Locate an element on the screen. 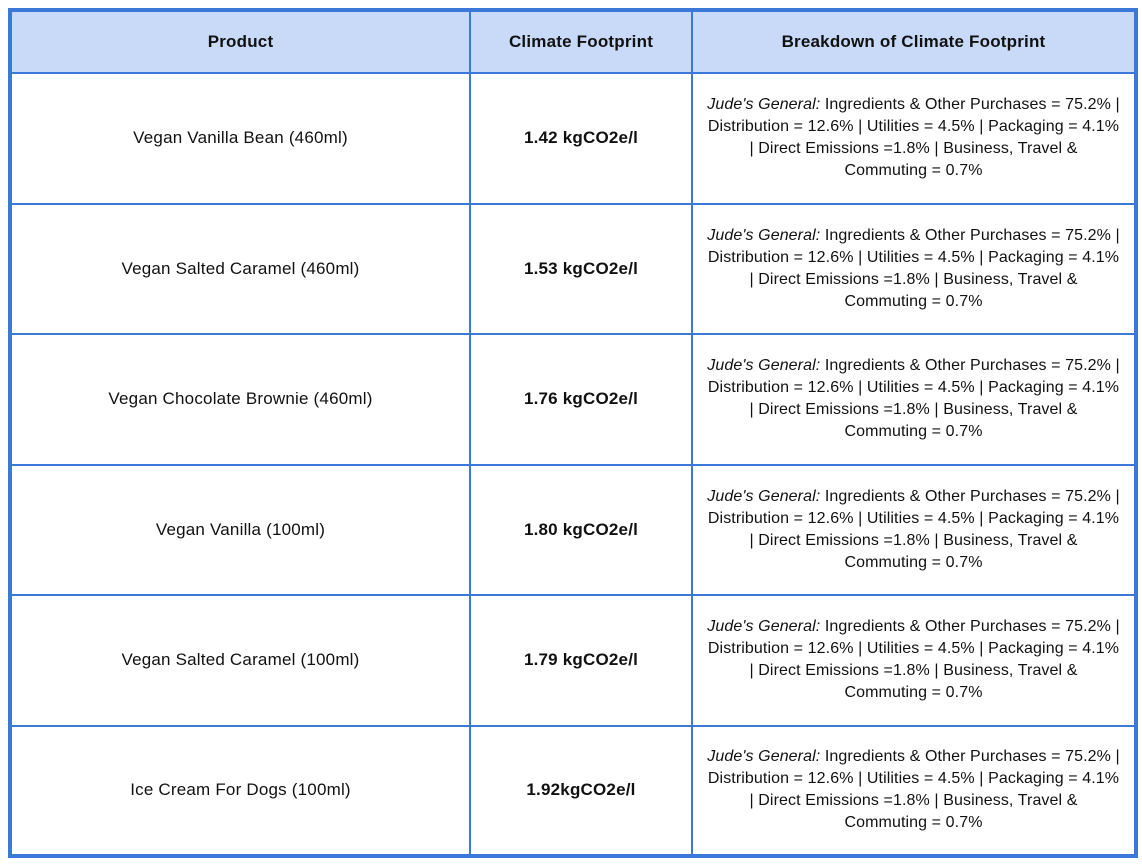 The height and width of the screenshot is (866, 1142). footprint-cell: 1.92kgCO2e/l is located at coordinates (581, 790).